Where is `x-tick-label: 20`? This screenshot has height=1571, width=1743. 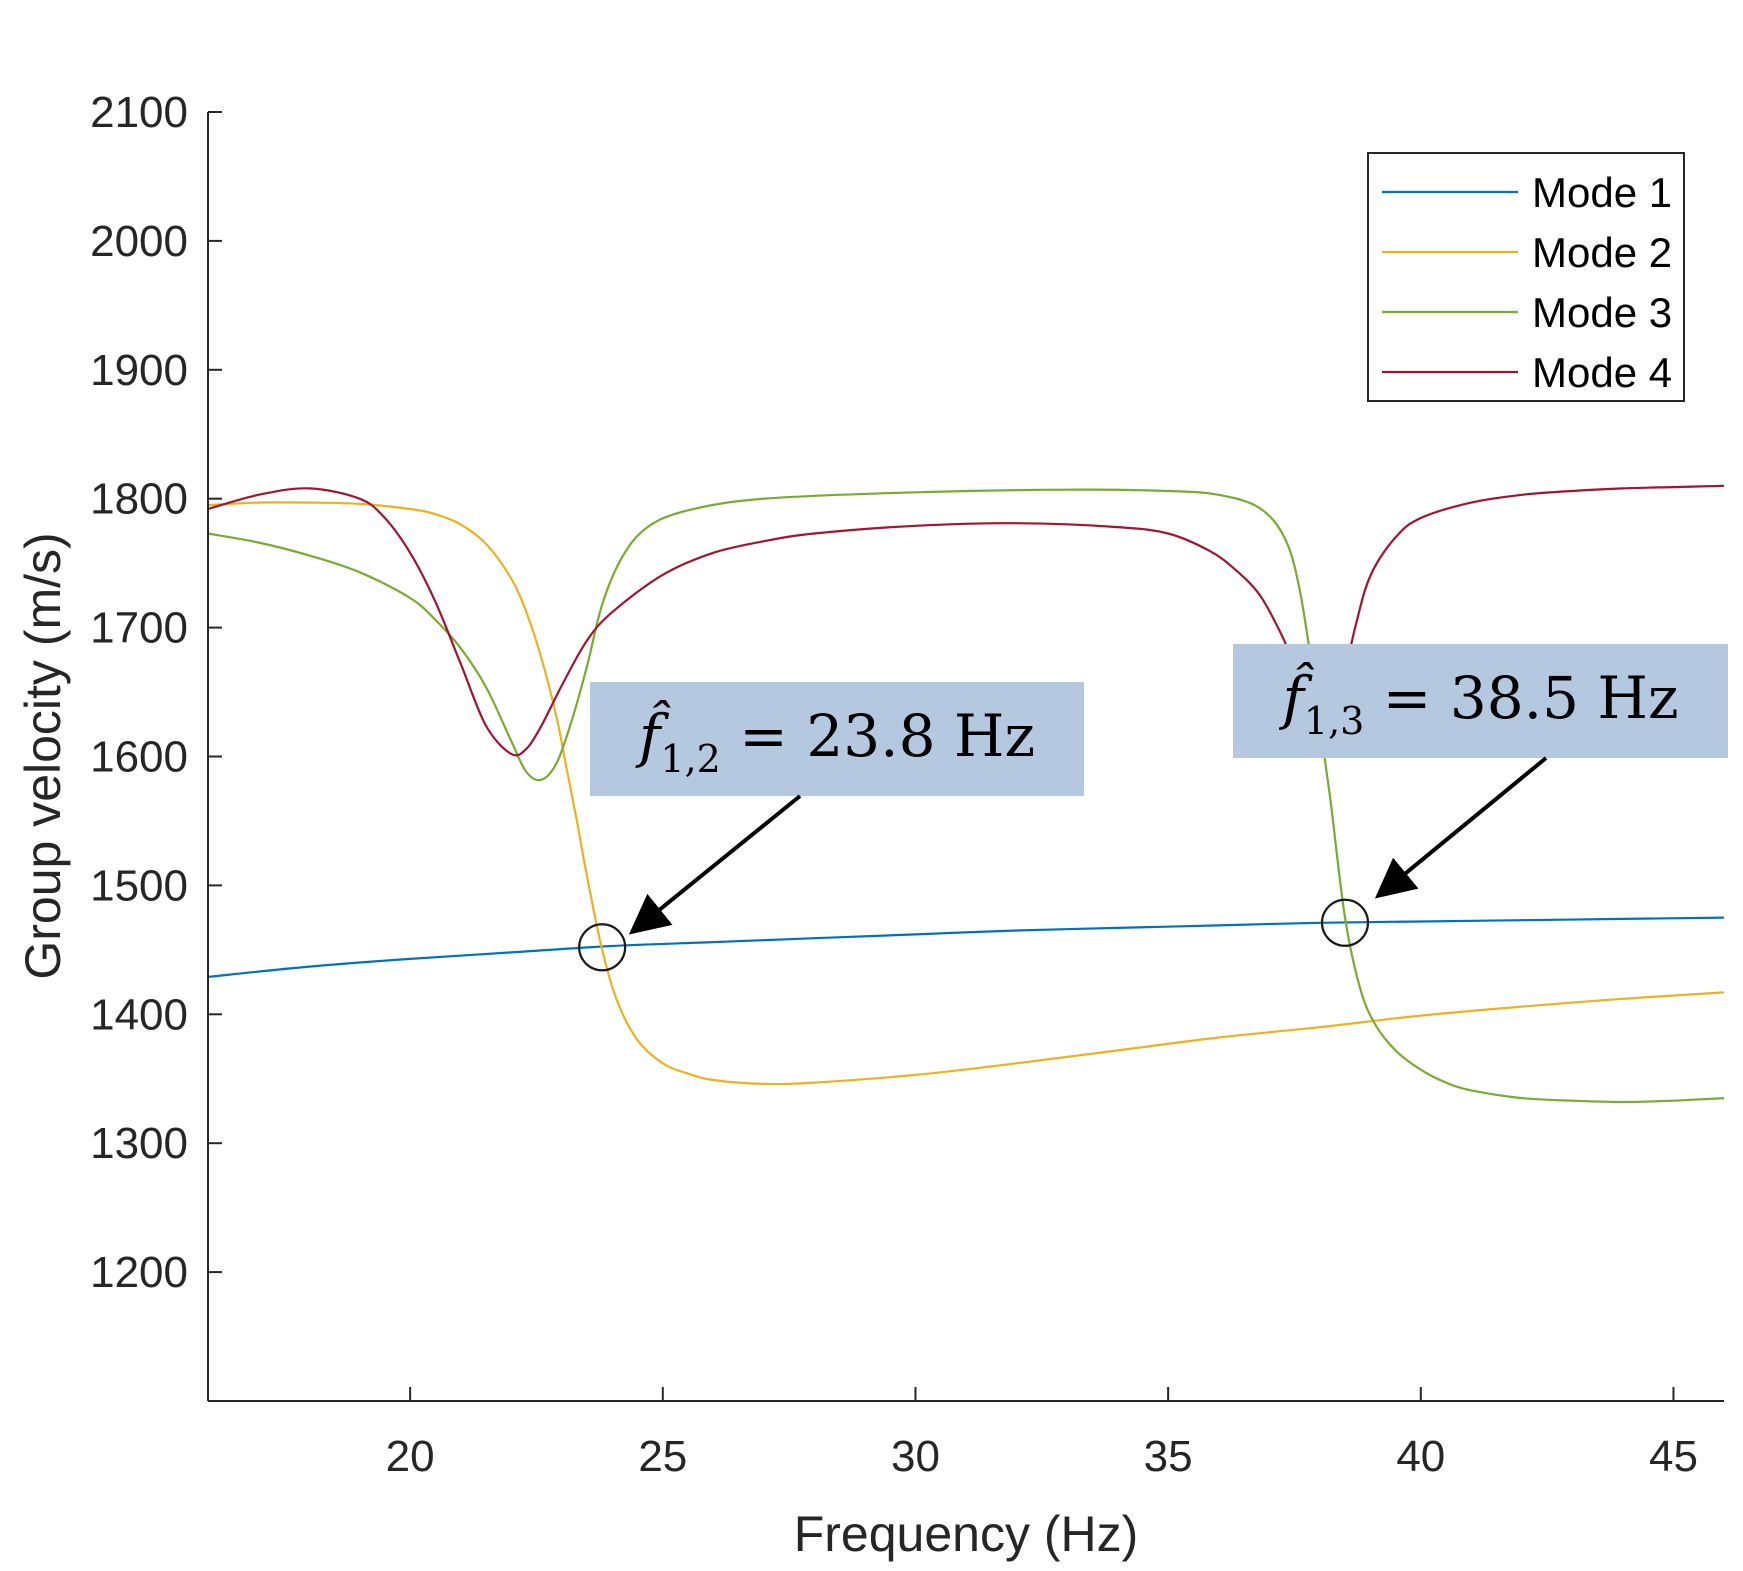
x-tick-label: 20 is located at coordinates (410, 1456).